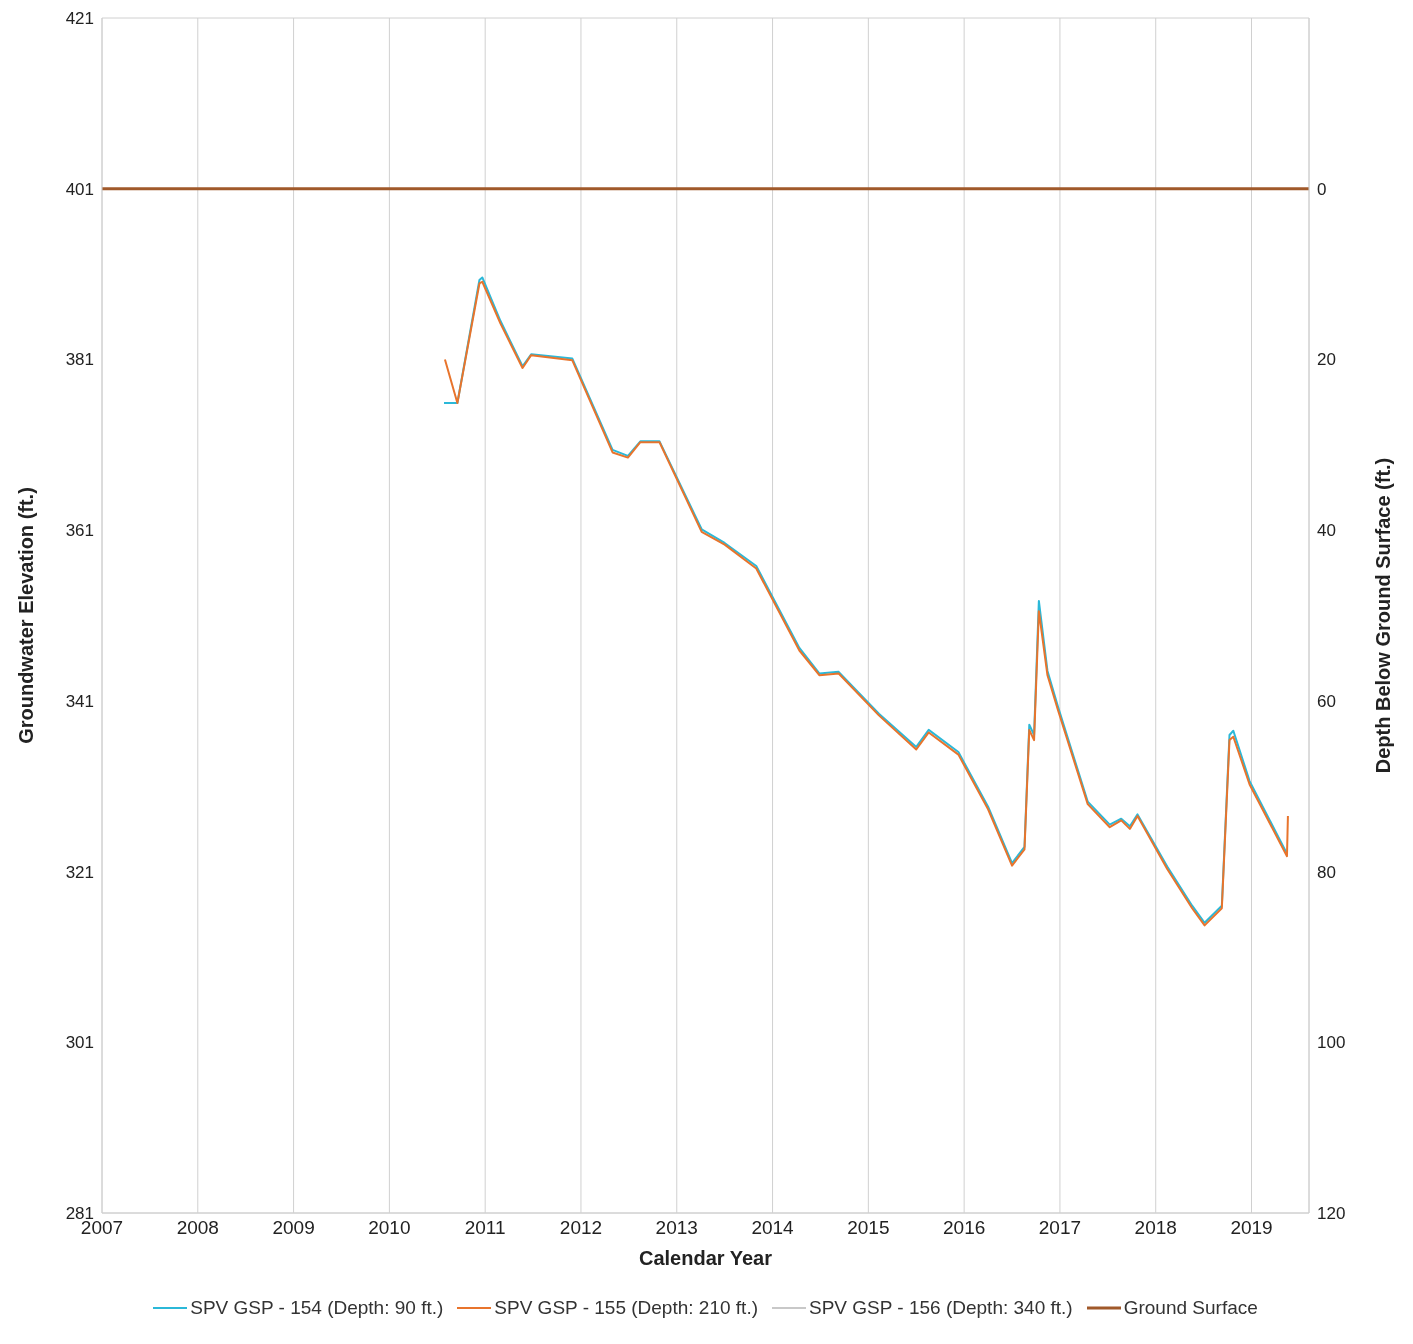  I want to click on y-tick-label: 301, so click(79, 1043).